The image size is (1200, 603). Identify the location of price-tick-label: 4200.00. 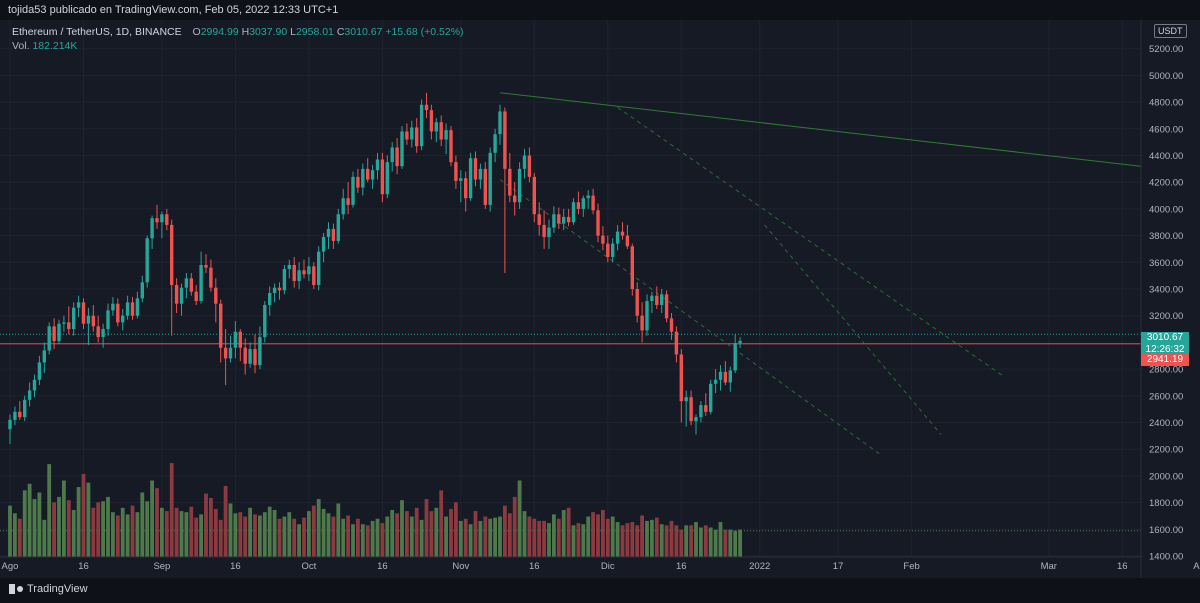
(1166, 183).